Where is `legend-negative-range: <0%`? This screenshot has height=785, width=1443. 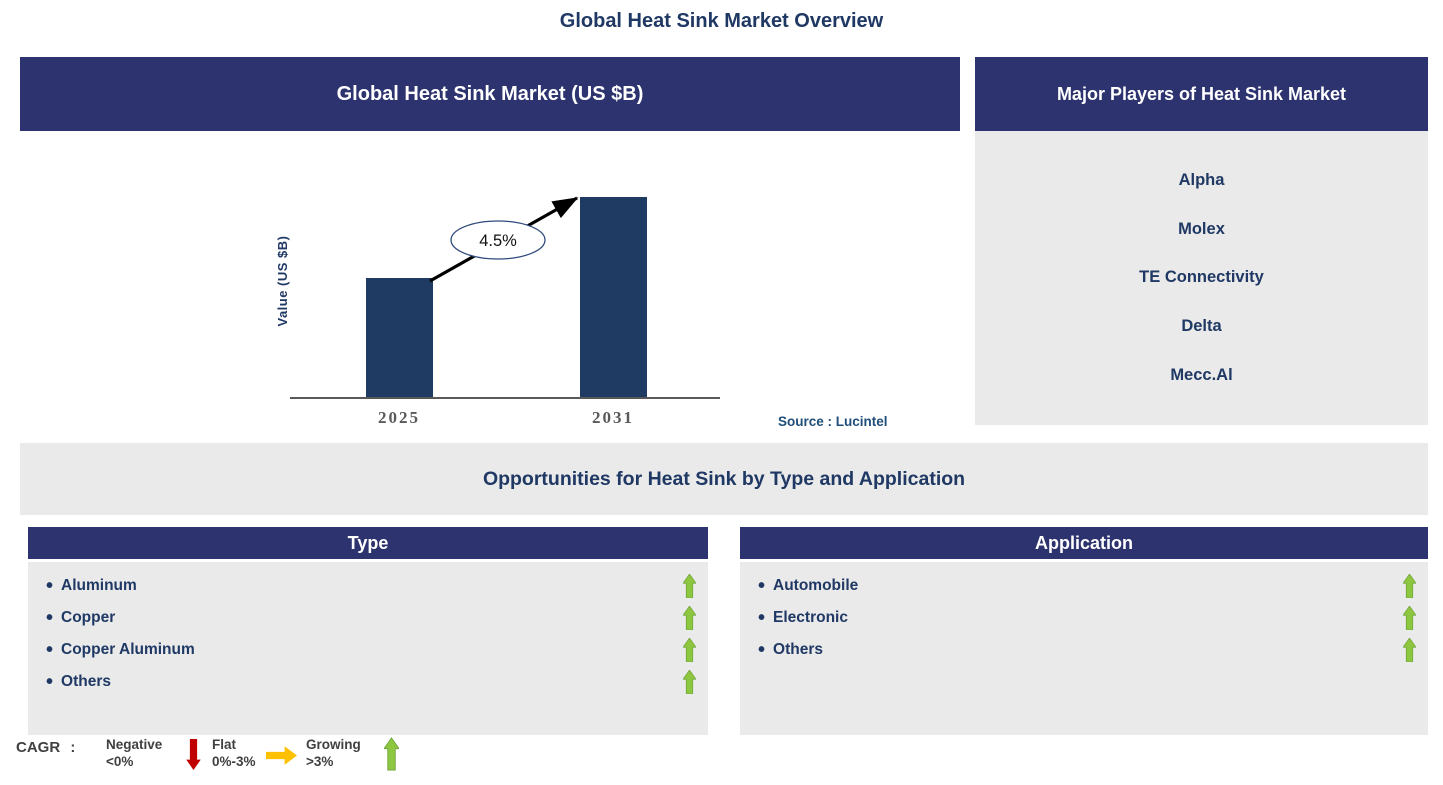
legend-negative-range: <0% is located at coordinates (120, 761).